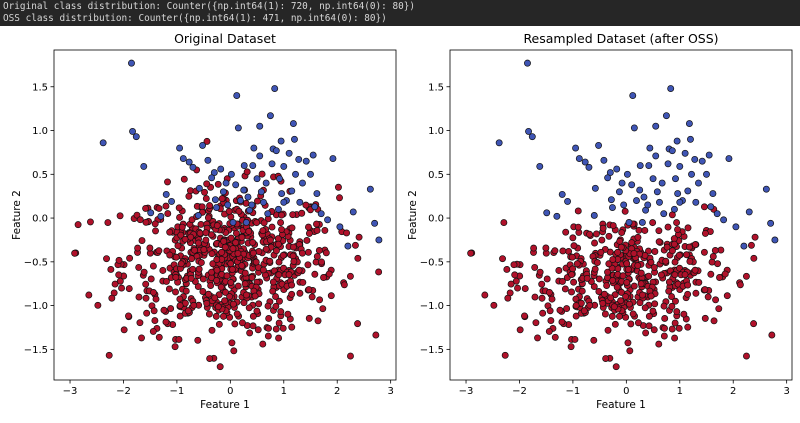 The height and width of the screenshot is (423, 800). Describe the element at coordinates (337, 391) in the screenshot. I see `x-tick-label: 2` at that location.